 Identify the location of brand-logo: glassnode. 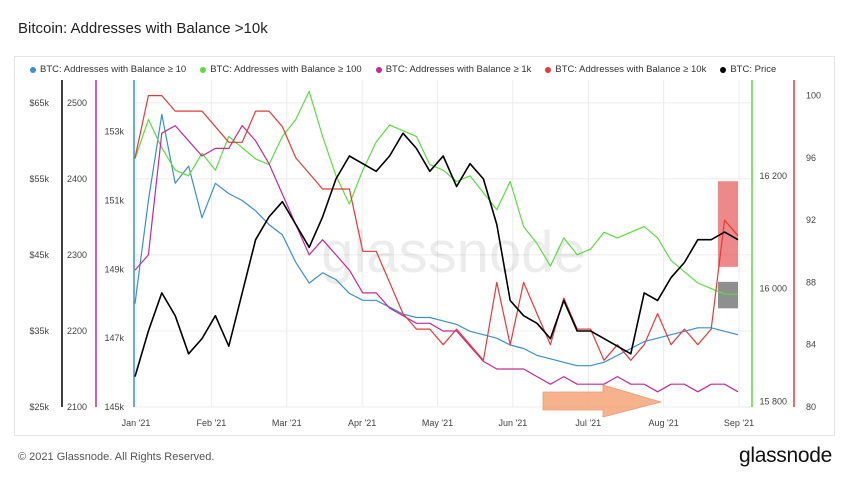
(785, 455).